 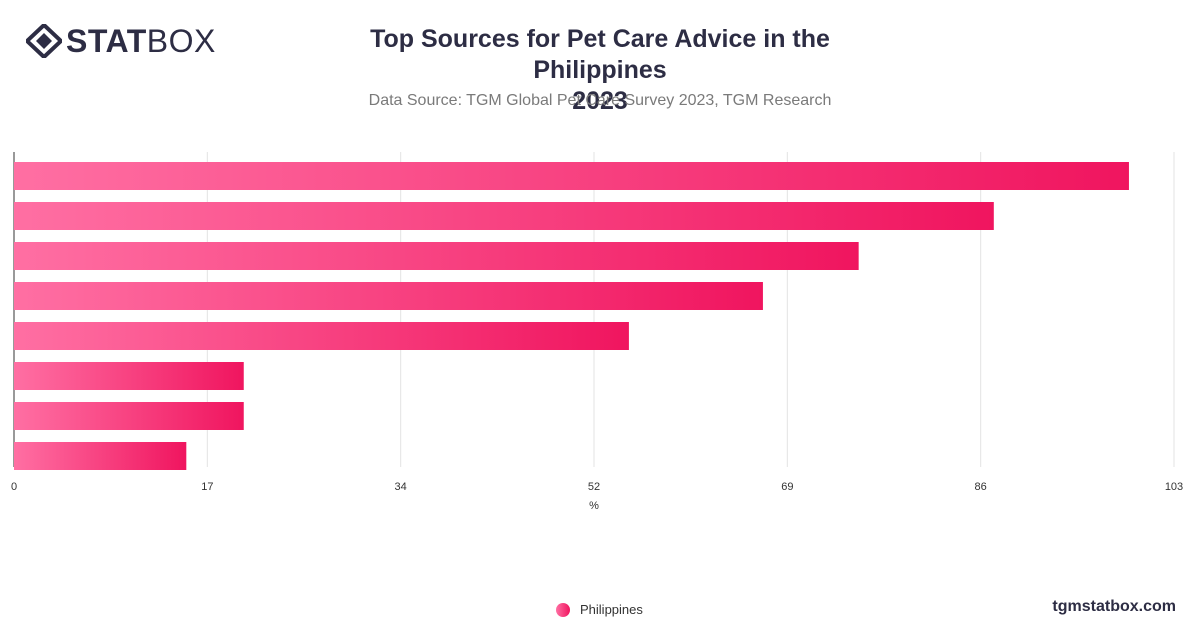 I want to click on legend-marker-icon, so click(x=563, y=609).